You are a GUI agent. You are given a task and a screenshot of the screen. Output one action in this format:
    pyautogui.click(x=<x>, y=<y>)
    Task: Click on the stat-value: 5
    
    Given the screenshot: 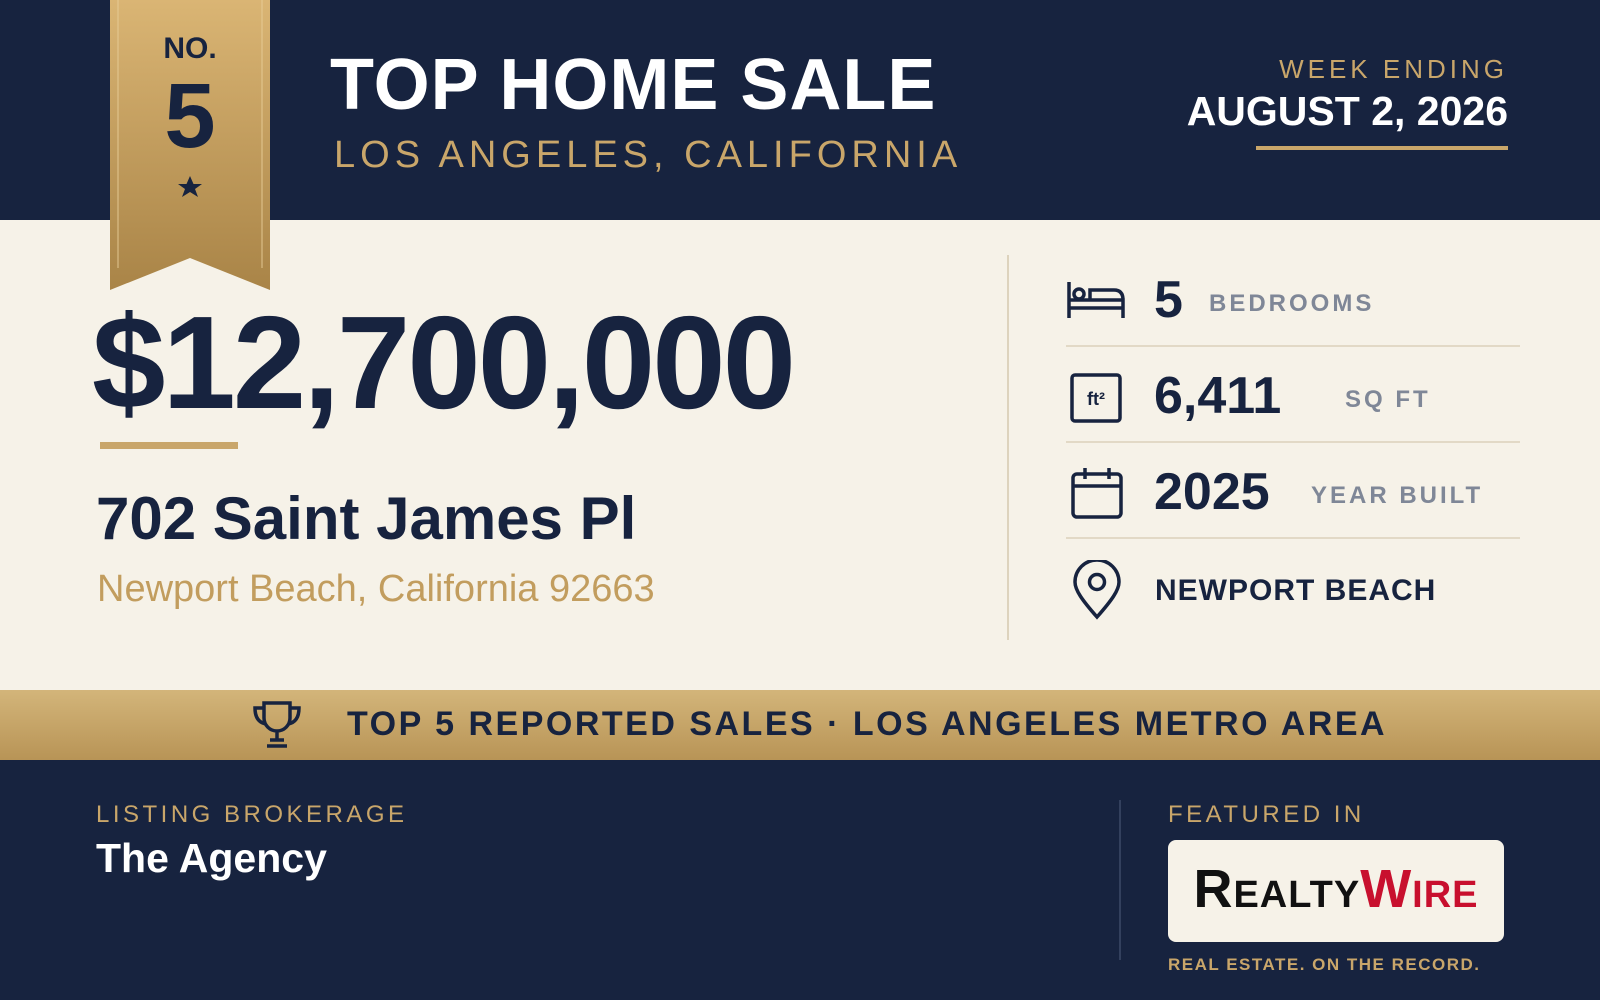 What is the action you would take?
    pyautogui.click(x=1168, y=300)
    